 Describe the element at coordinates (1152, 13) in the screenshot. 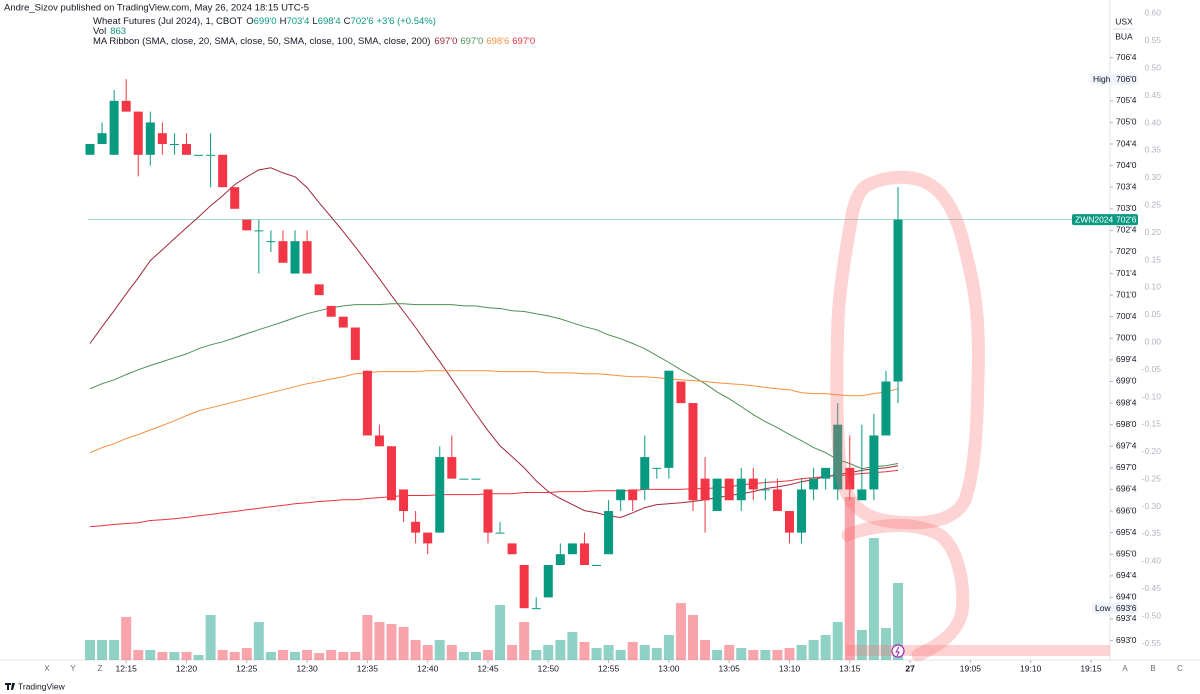

I see `y2-tick-label: 0.60` at that location.